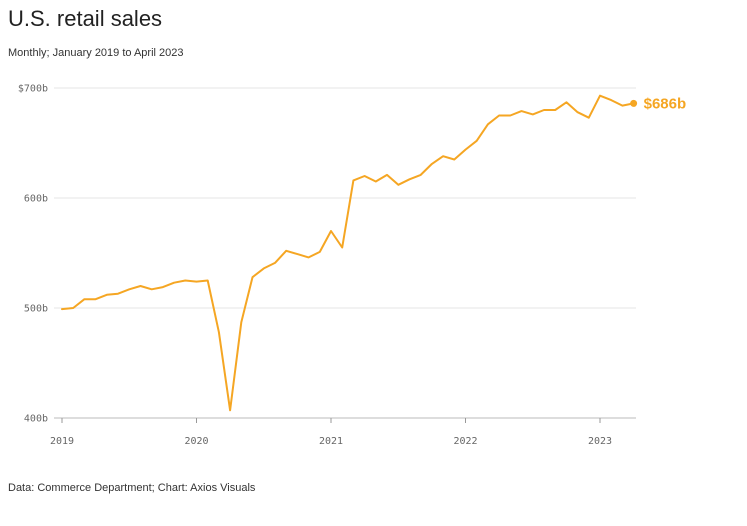 This screenshot has width=747, height=526. What do you see at coordinates (331, 441) in the screenshot?
I see `x-tick-label: 2021` at bounding box center [331, 441].